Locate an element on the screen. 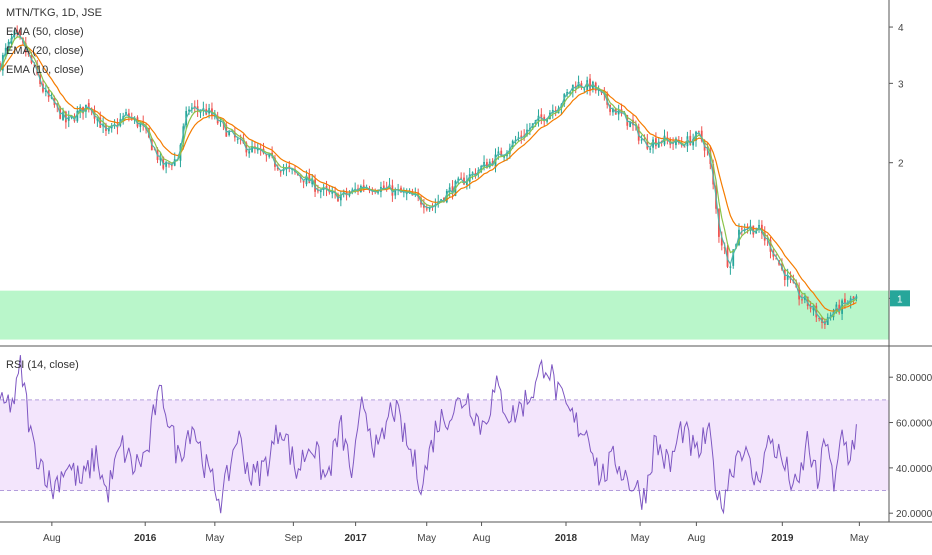 The height and width of the screenshot is (555, 932). time-tick-label: 2018 is located at coordinates (566, 538).